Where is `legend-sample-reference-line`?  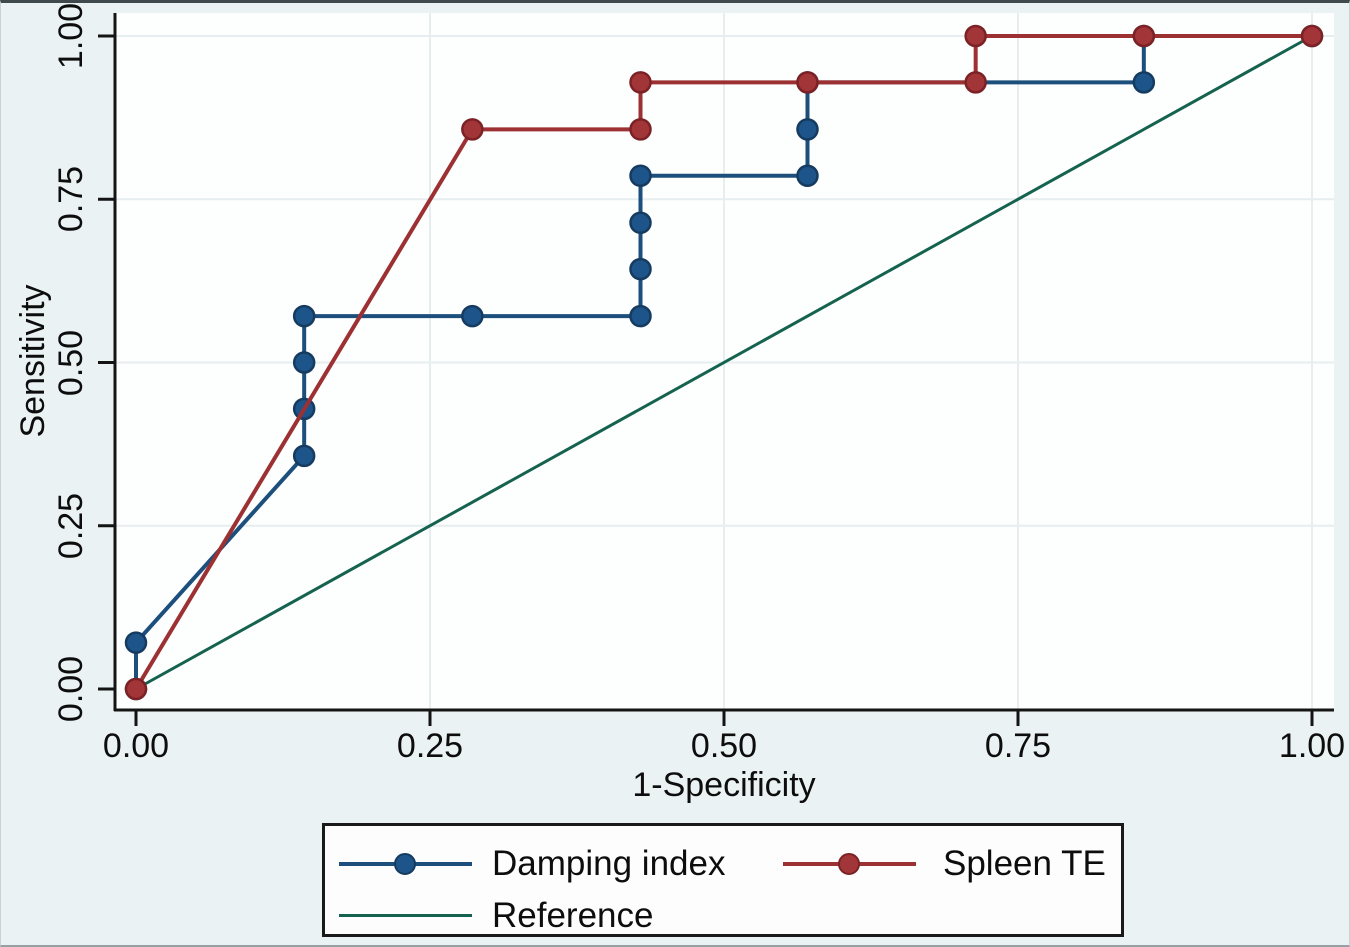
legend-sample-reference-line is located at coordinates (405, 915).